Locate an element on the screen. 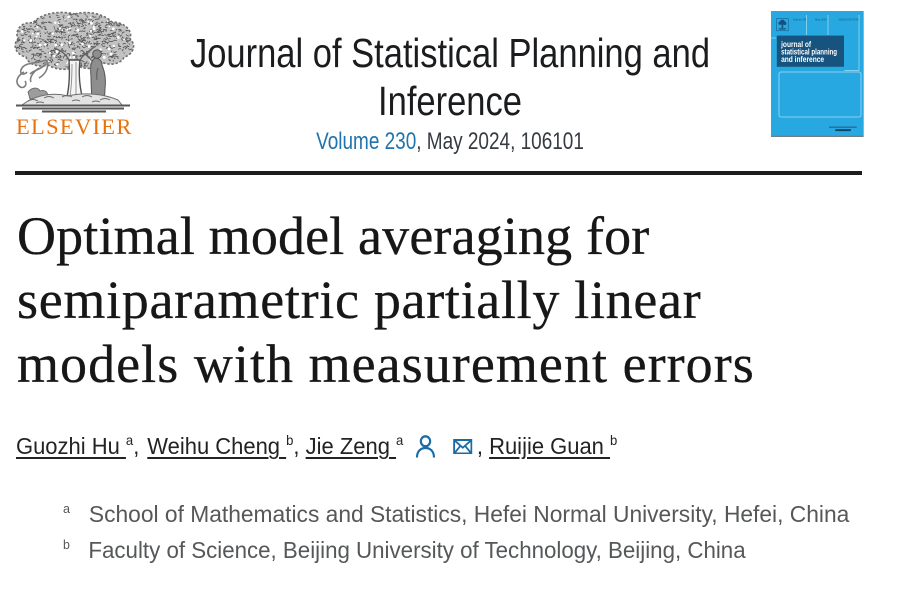  svg-text: journal of is located at coordinates (795, 44).